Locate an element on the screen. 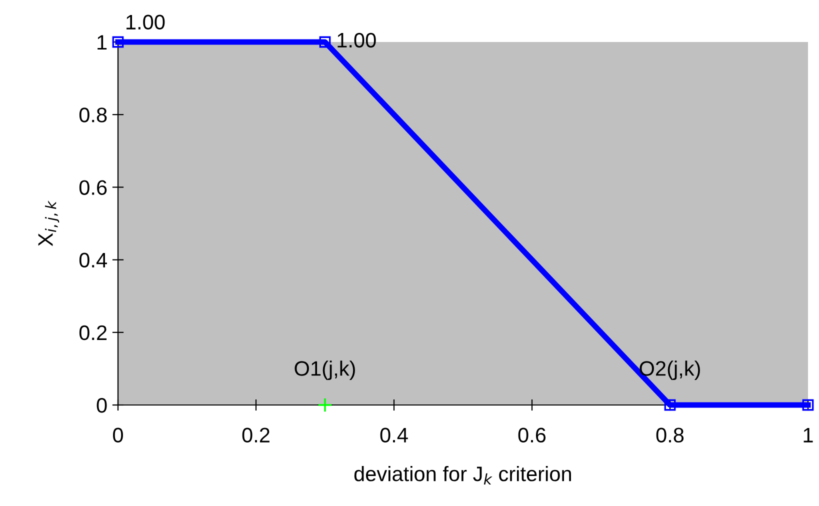  x-tick-label: 0 is located at coordinates (118, 435).